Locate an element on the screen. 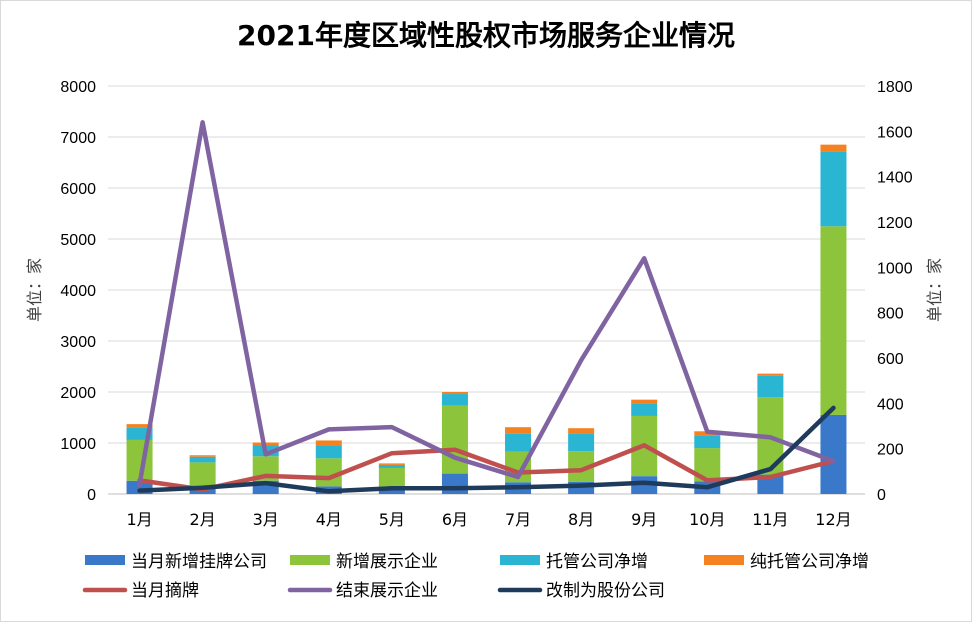 The image size is (972, 622). x-tick-label: 11月 is located at coordinates (770, 519).